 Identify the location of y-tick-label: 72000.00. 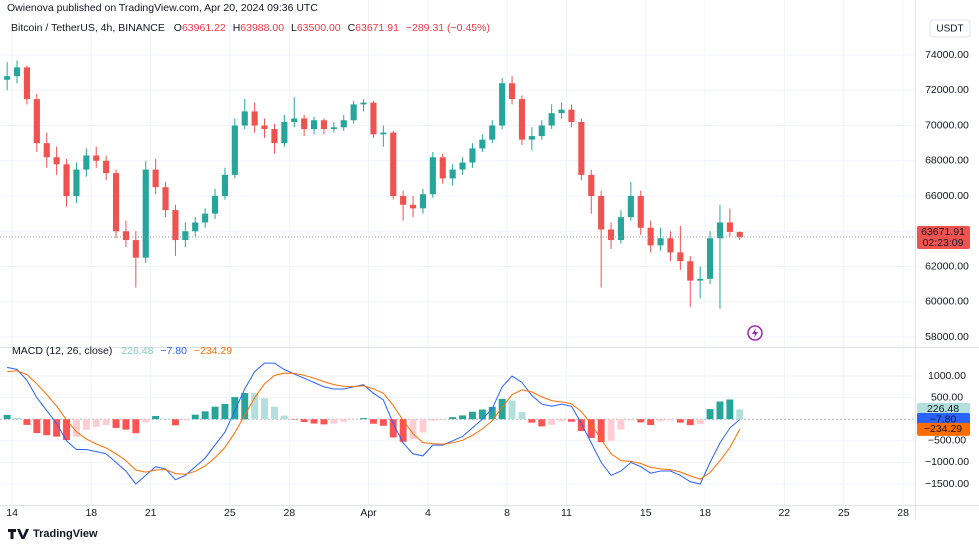
(947, 90).